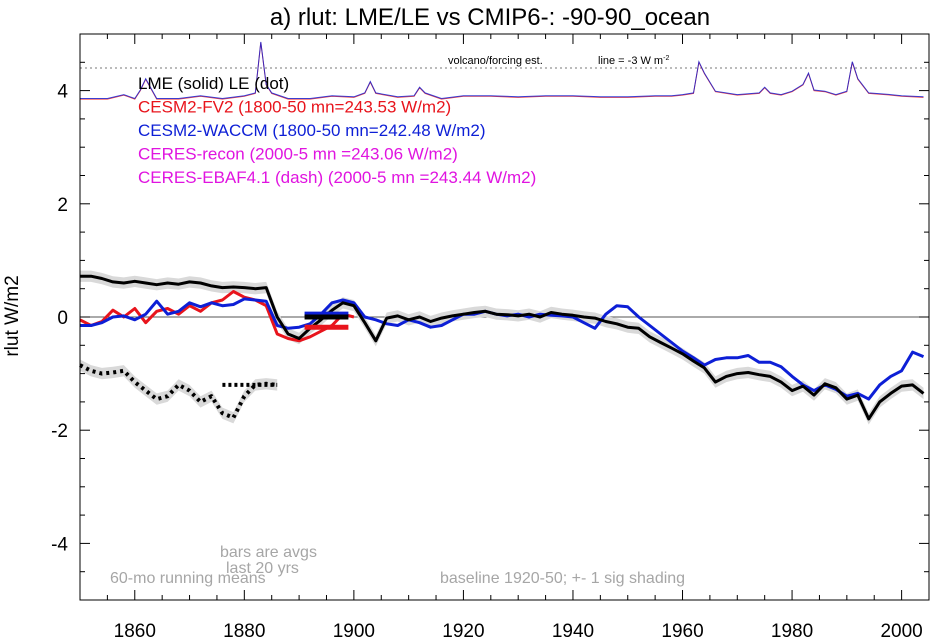 This screenshot has height=641, width=944. I want to click on x-tick-label: 1980, so click(792, 631).